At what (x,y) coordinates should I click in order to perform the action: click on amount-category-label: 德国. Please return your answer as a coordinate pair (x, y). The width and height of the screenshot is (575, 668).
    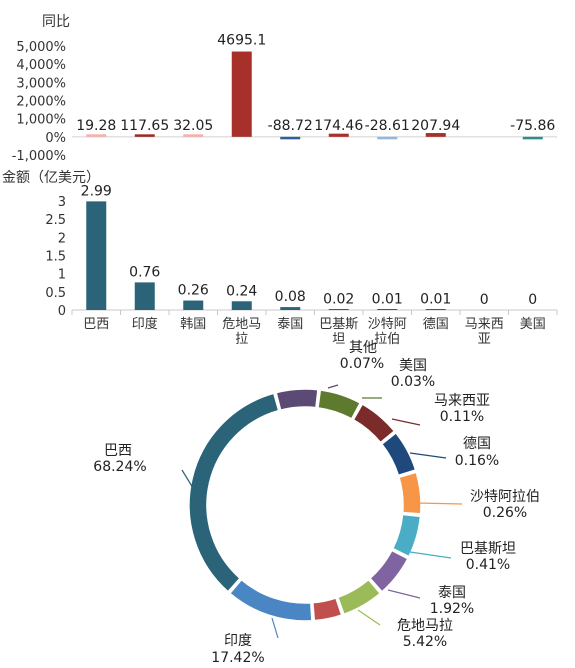
    Looking at the image, I should click on (436, 324).